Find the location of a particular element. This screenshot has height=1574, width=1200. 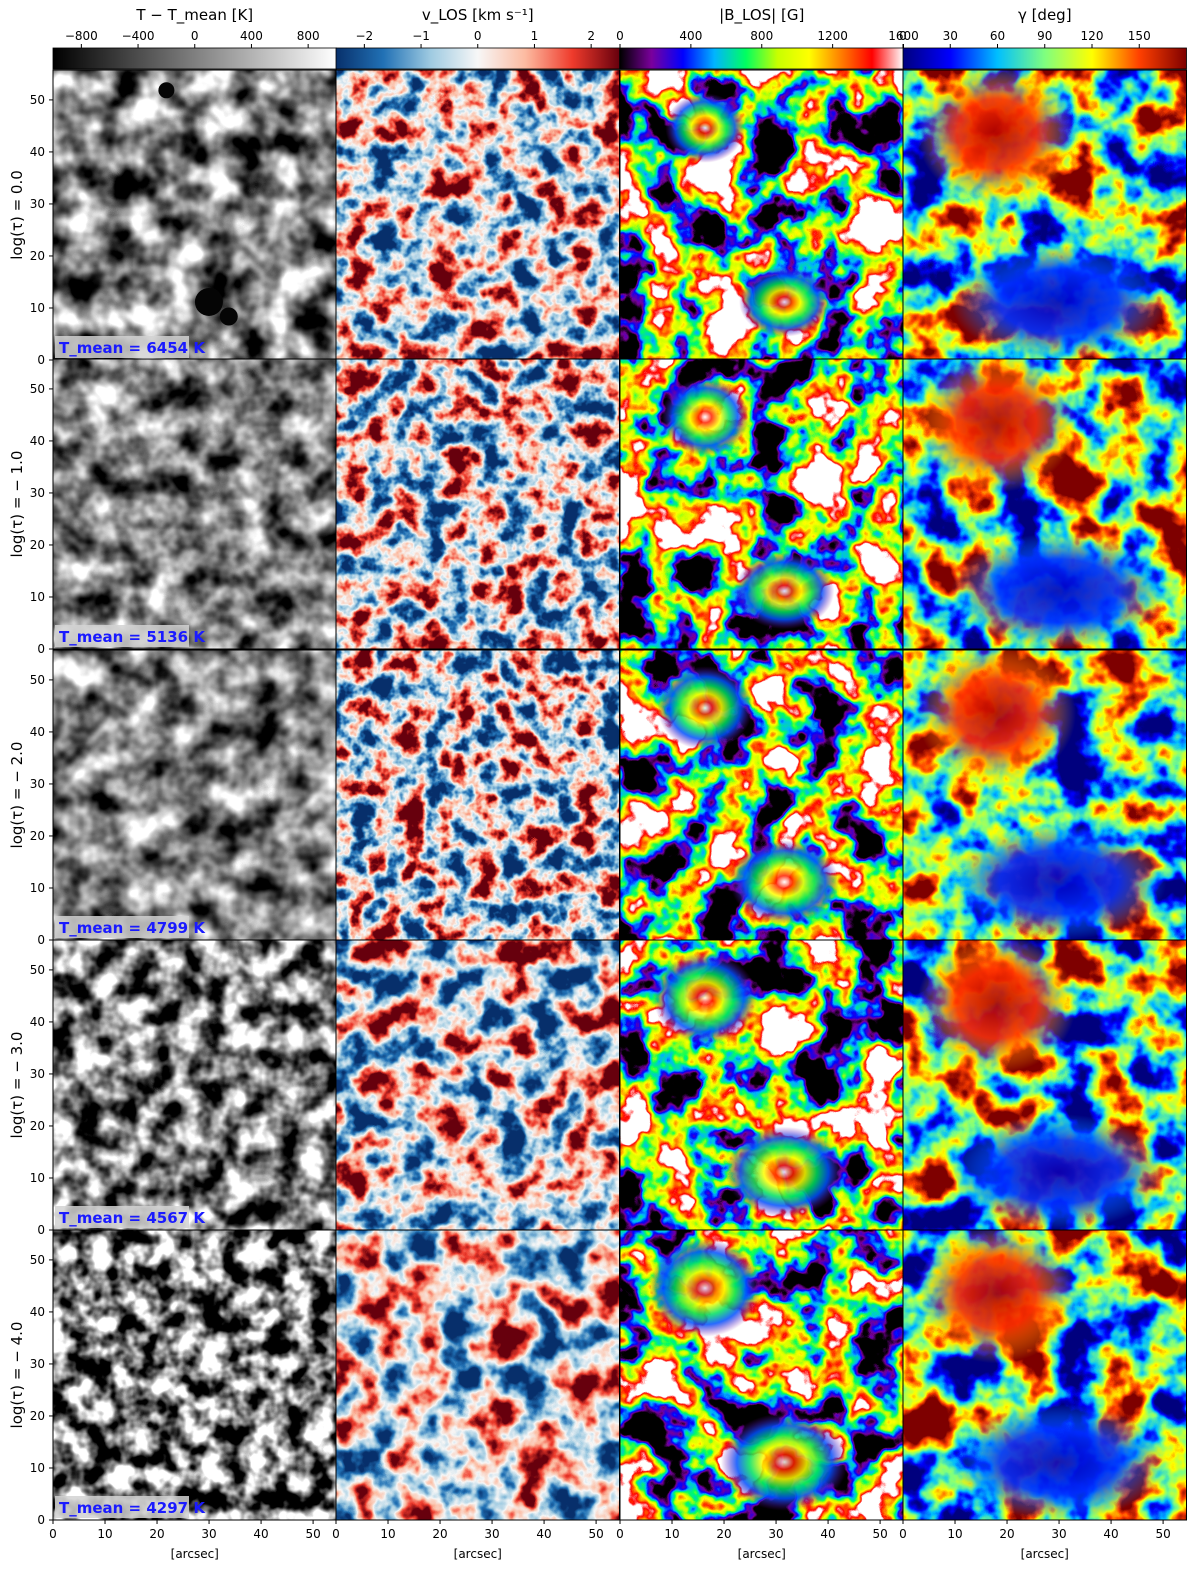

colorbar-tick-label: −400 is located at coordinates (138, 36).